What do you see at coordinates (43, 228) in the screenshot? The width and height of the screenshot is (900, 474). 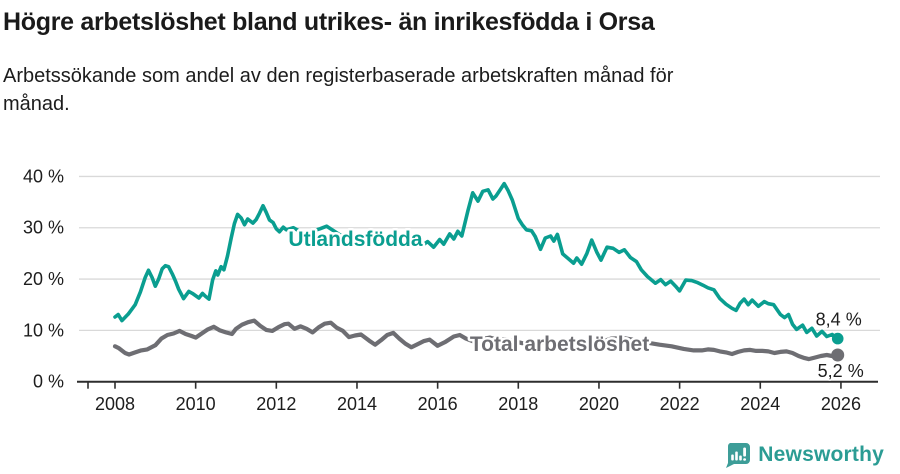 I see `y-axis-tick-label: 30 %` at bounding box center [43, 228].